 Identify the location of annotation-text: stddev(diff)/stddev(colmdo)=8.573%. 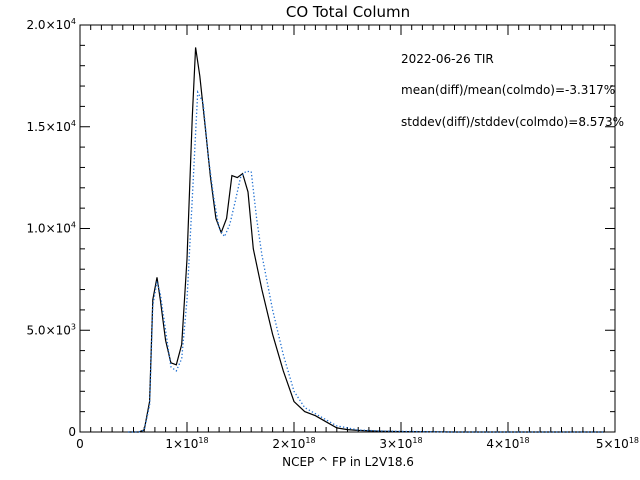
(512, 122).